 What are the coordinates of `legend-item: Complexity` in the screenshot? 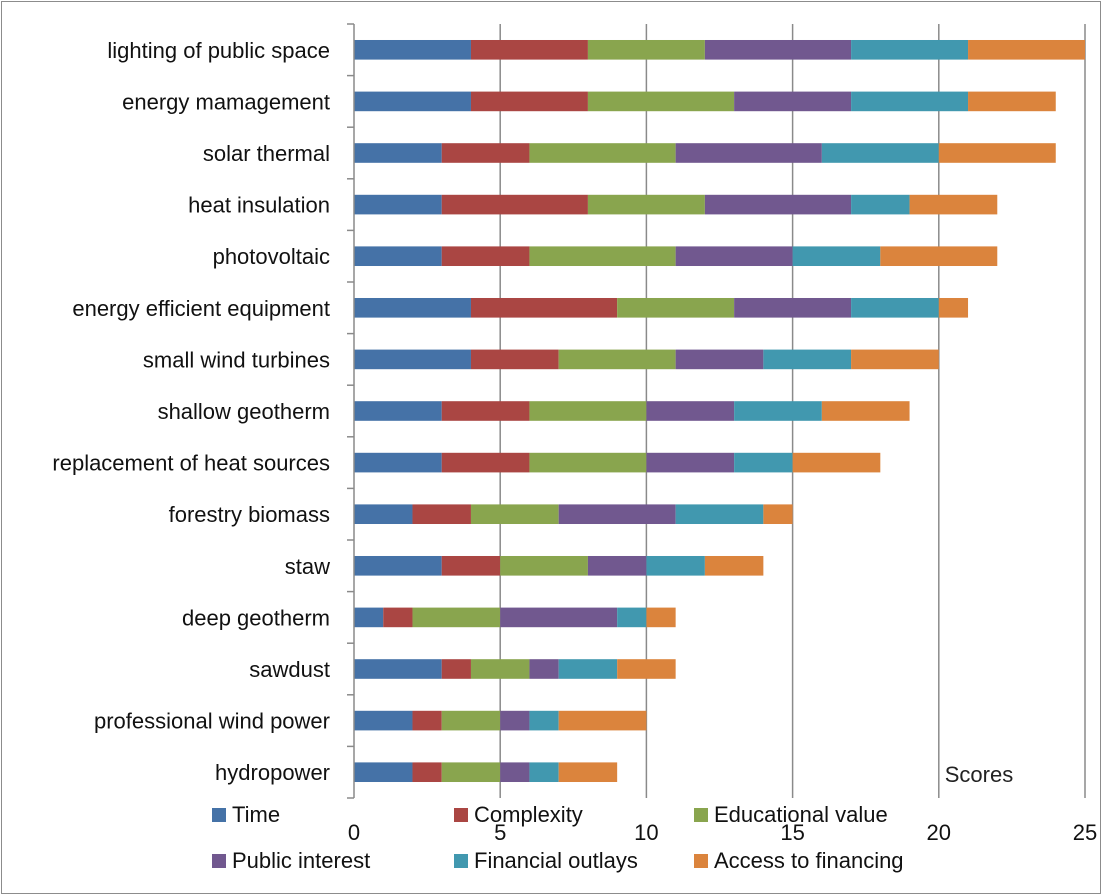 It's located at (518, 814).